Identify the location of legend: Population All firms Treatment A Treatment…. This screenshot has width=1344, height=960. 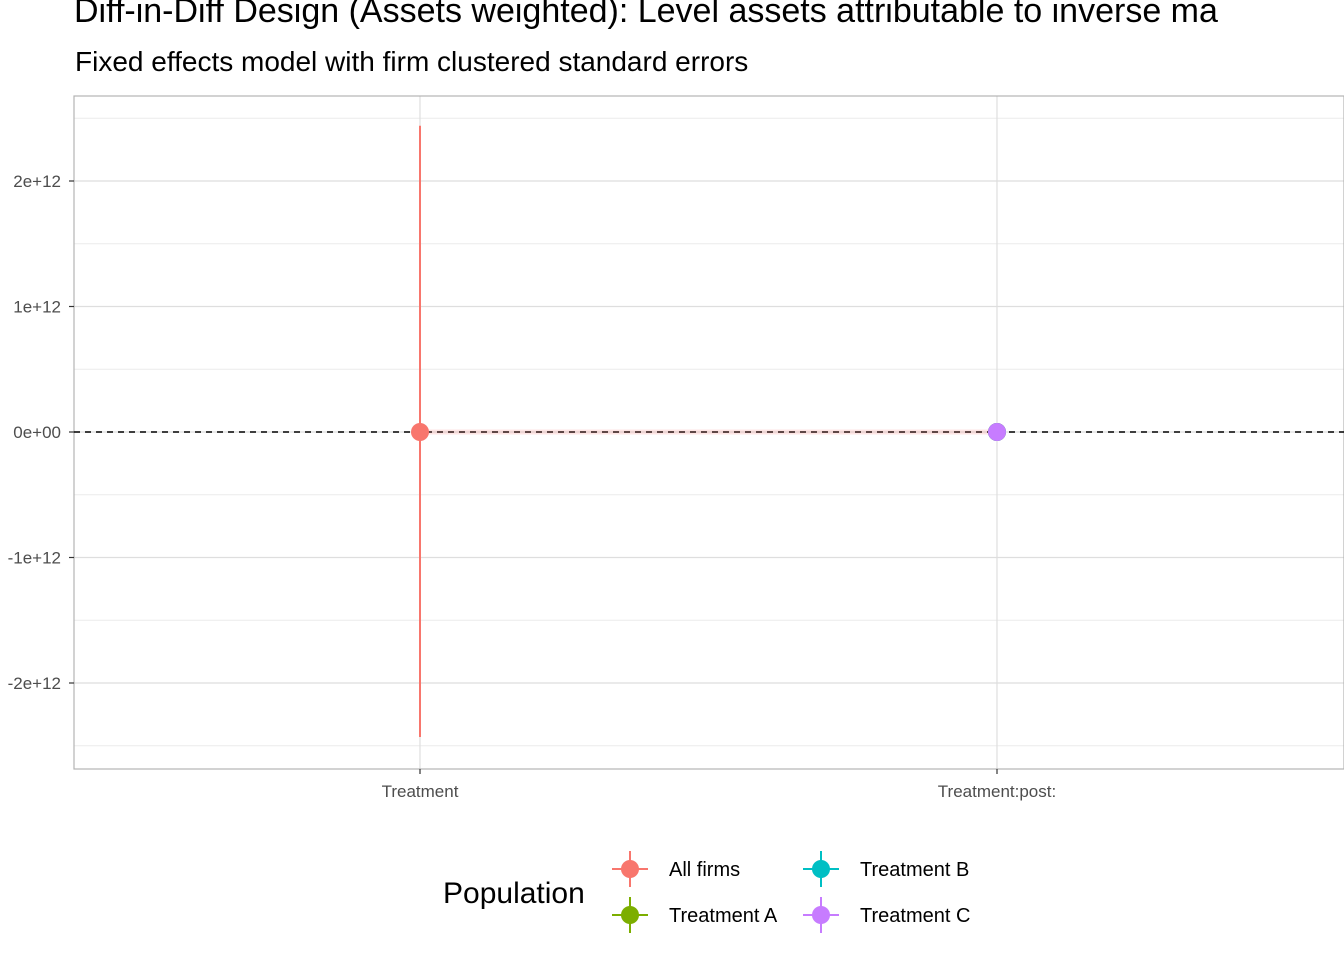
(706, 892).